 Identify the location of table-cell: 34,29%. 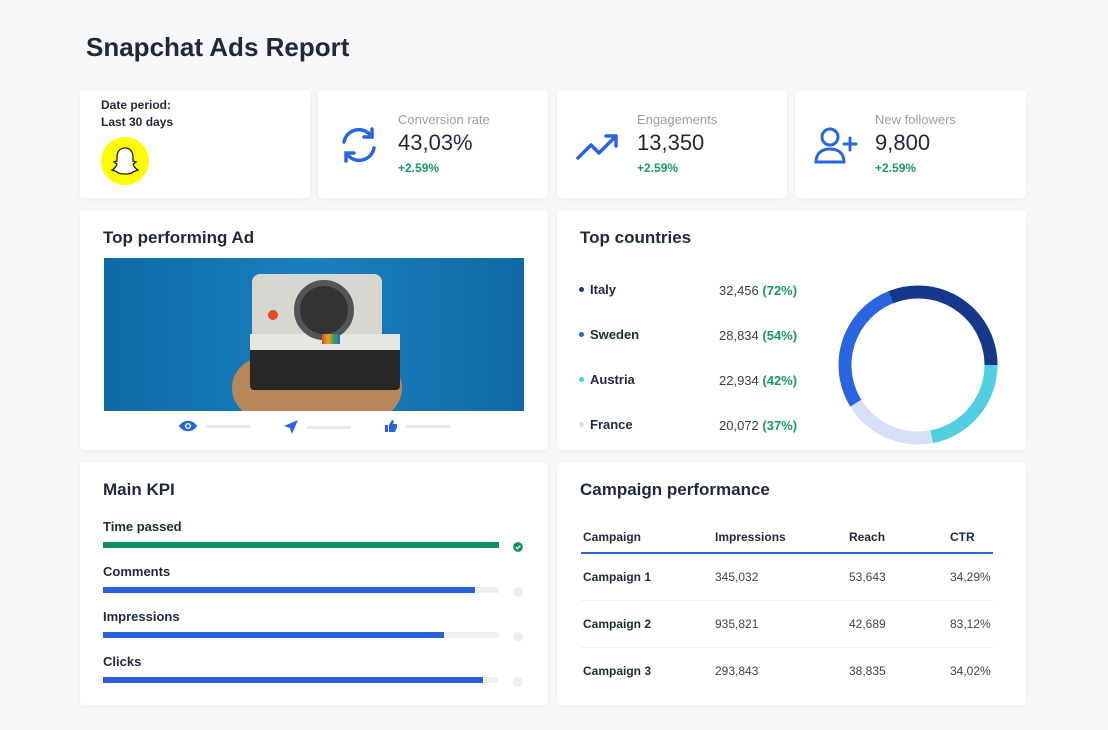
(970, 577).